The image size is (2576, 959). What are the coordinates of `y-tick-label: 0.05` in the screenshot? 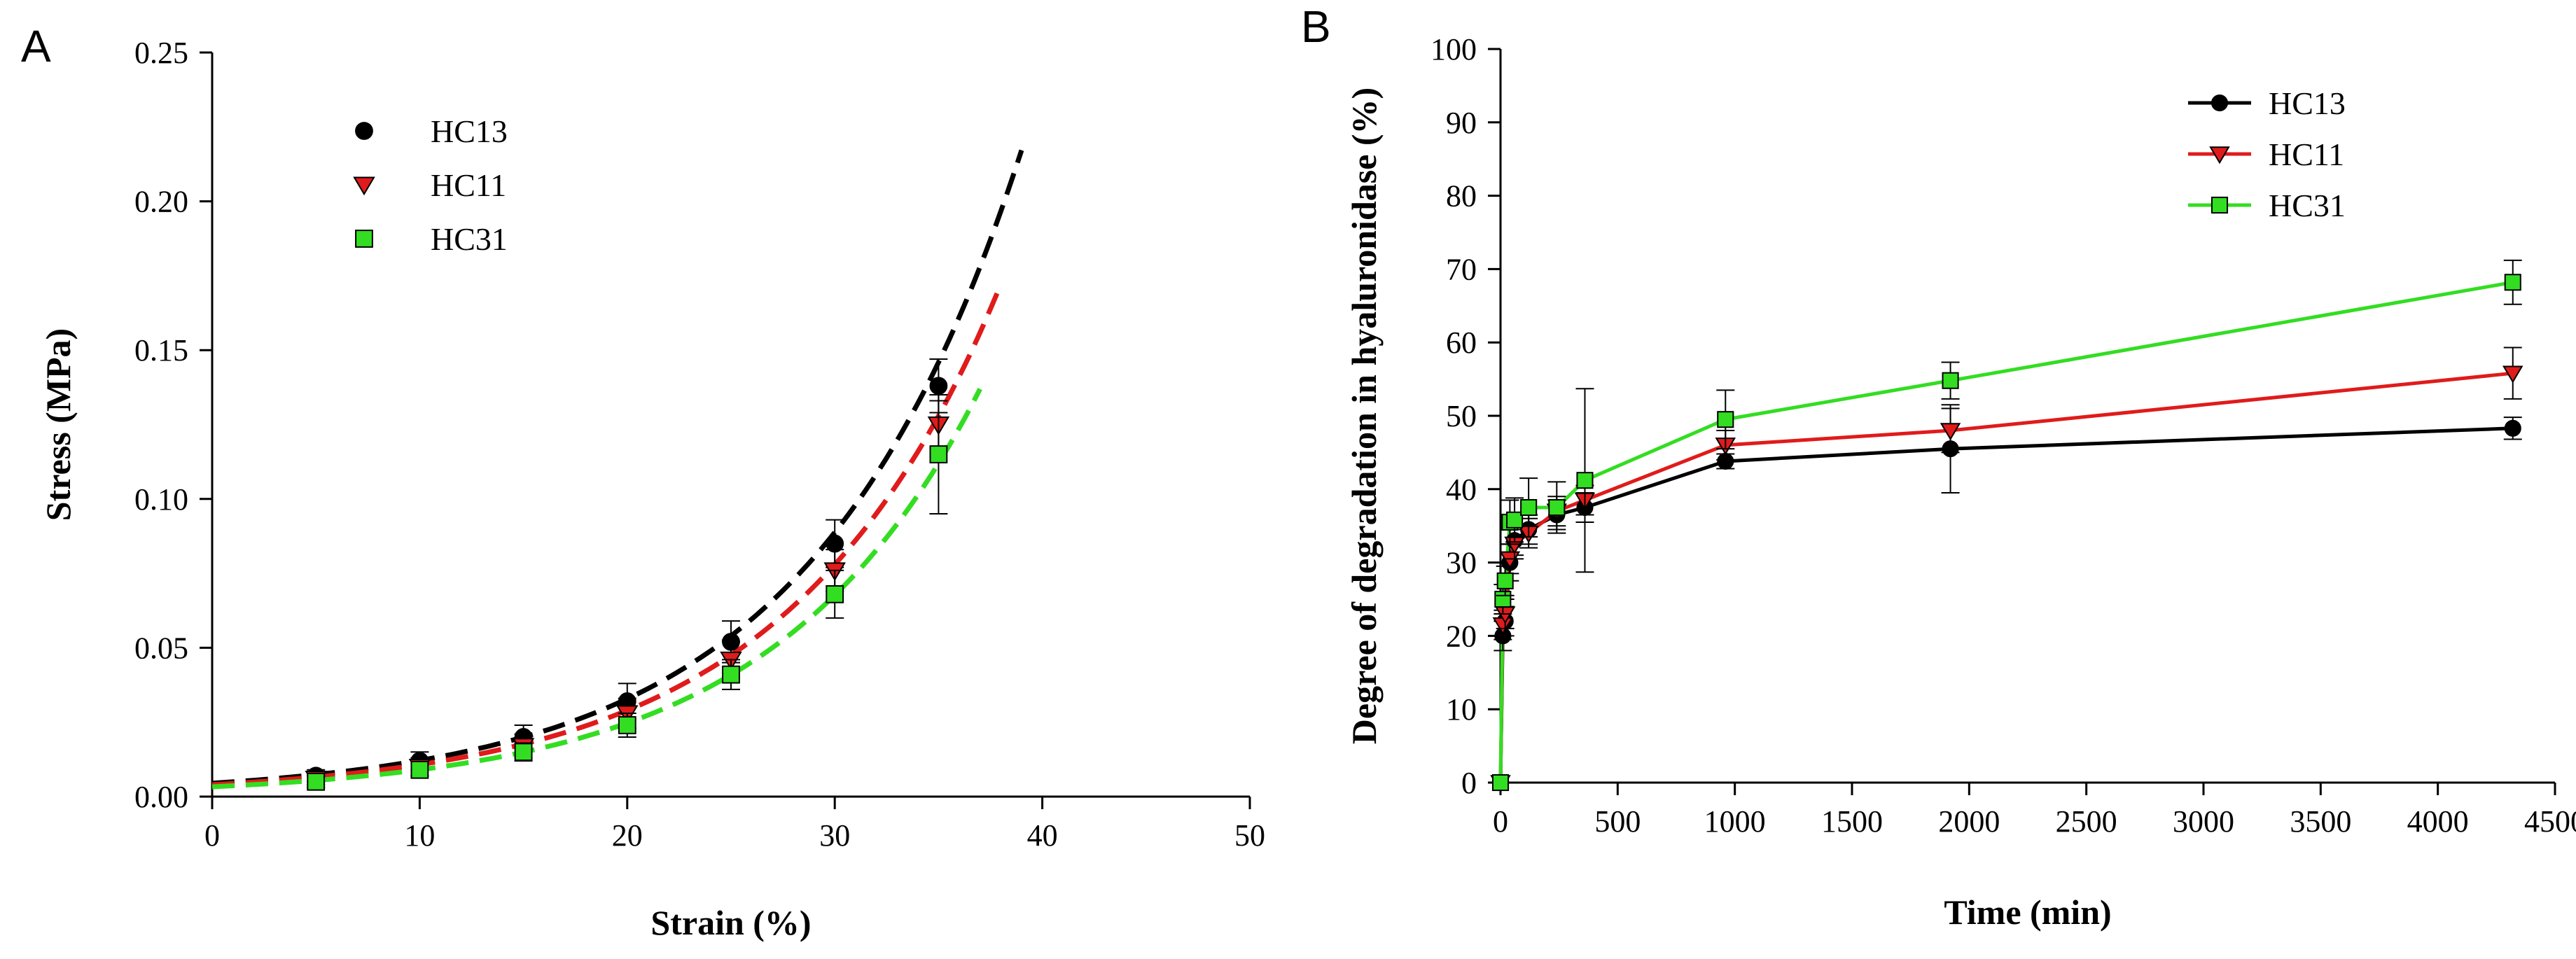 It's located at (161, 648).